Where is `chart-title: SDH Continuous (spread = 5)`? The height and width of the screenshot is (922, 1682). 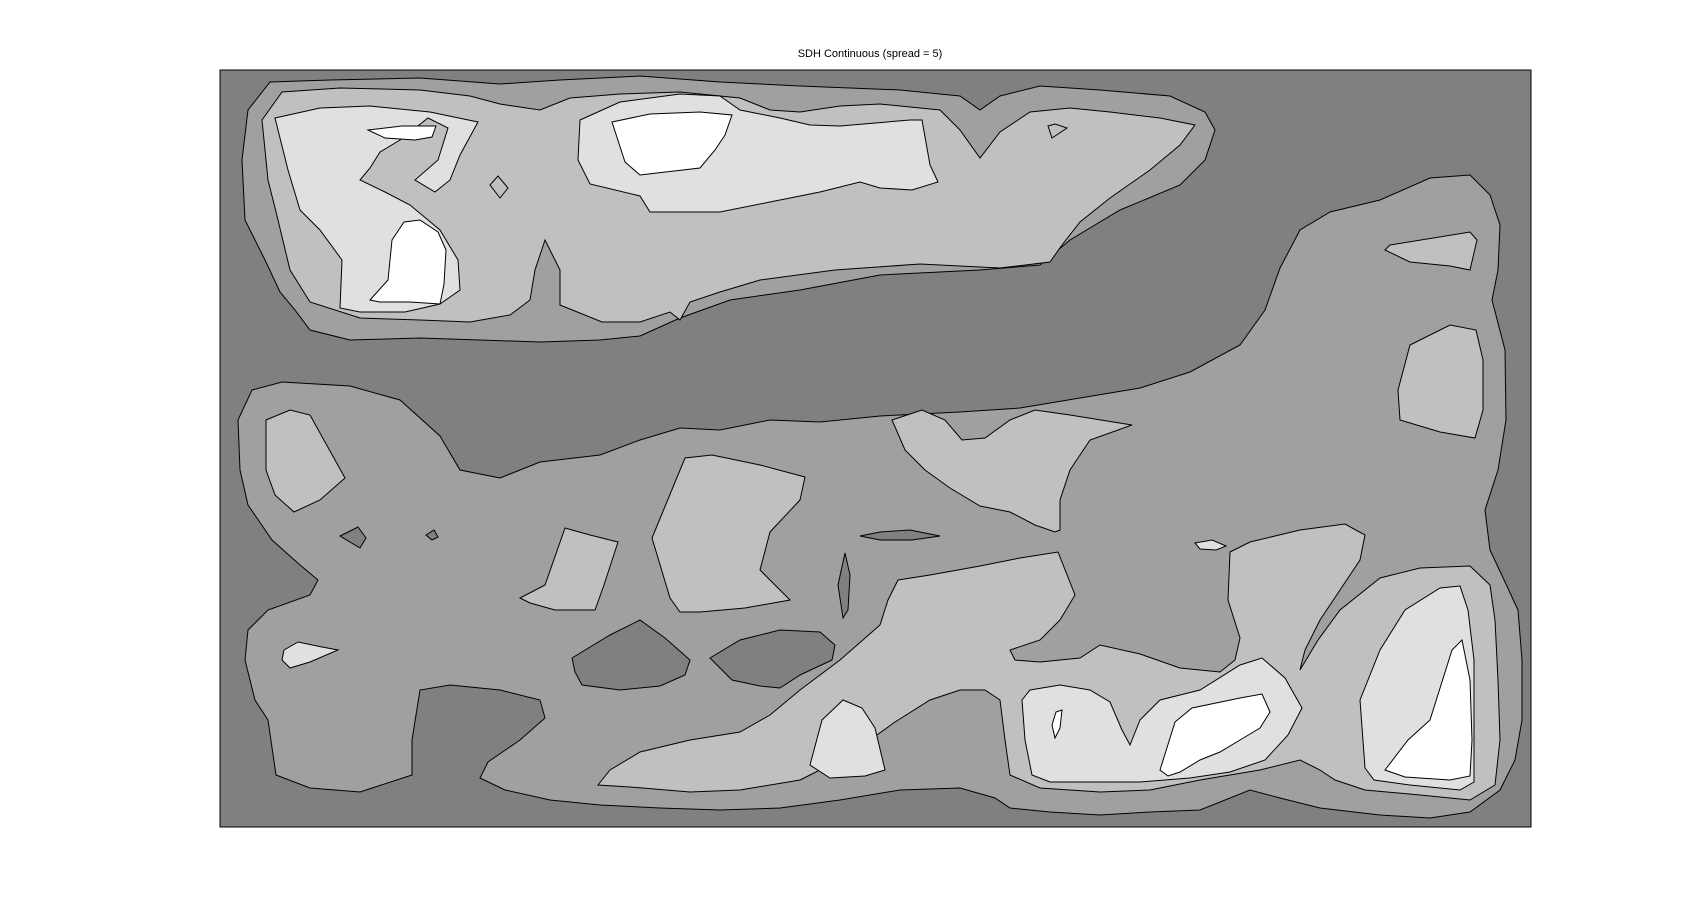
chart-title: SDH Continuous (spread = 5) is located at coordinates (870, 54).